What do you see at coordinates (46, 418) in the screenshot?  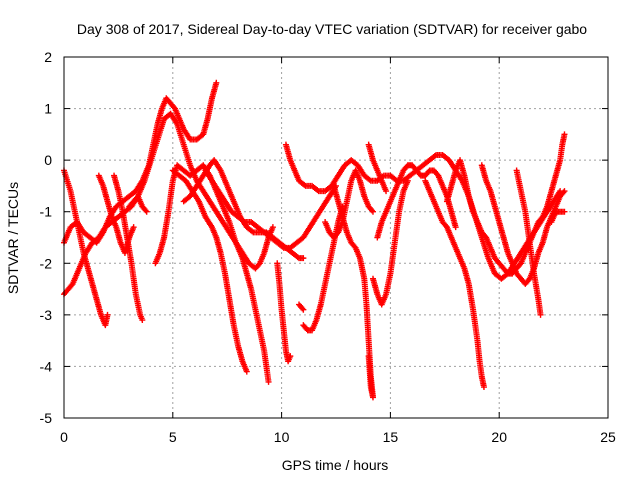 I see `y-tick-label: -5` at bounding box center [46, 418].